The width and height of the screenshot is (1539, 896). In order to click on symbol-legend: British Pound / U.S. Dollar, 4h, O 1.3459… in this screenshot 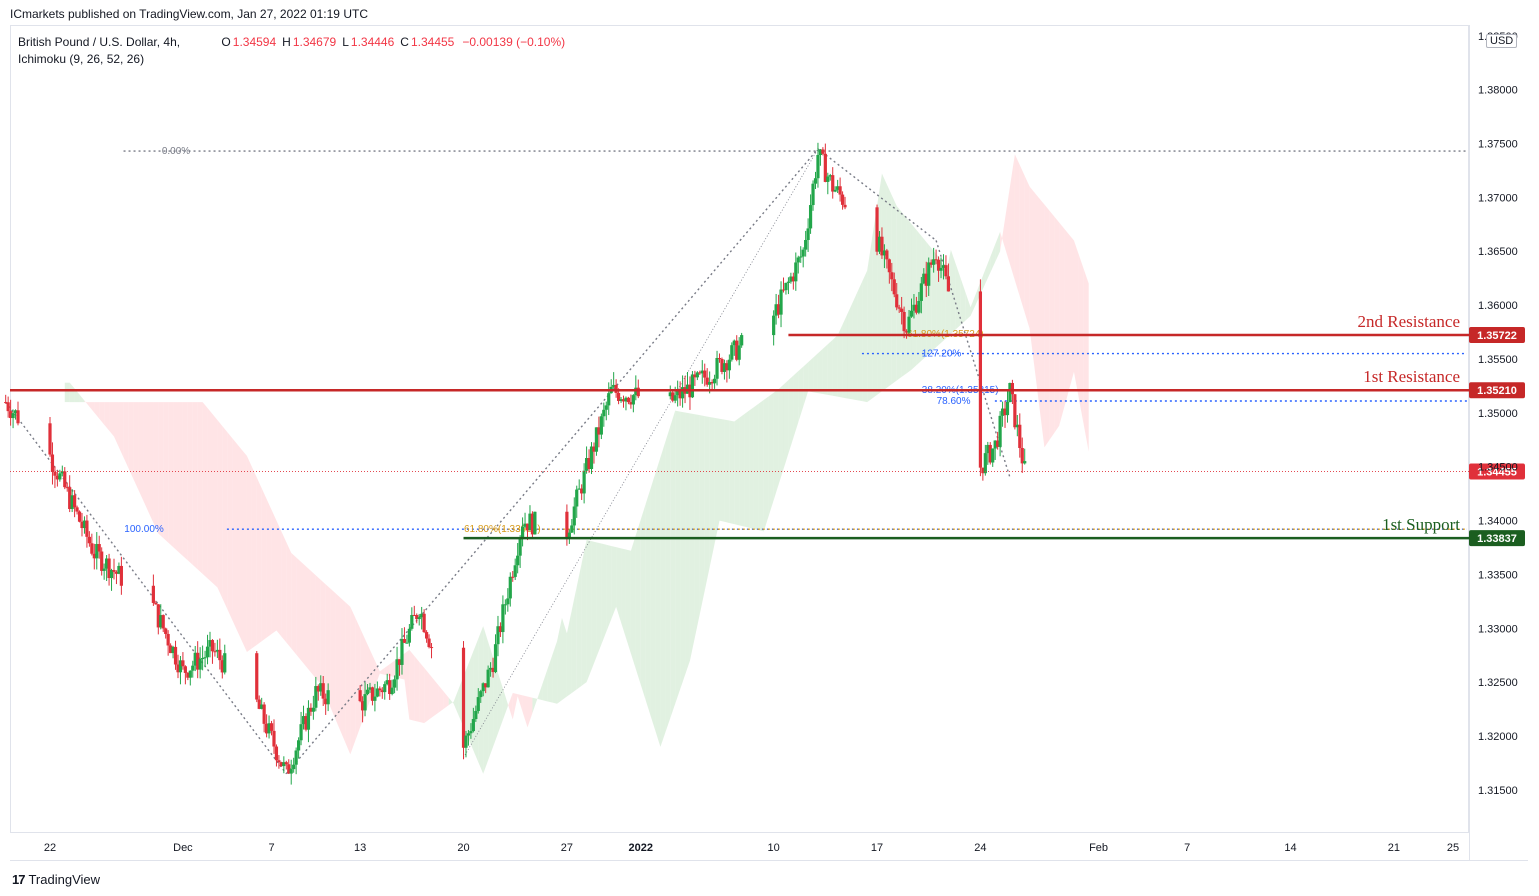, I will do `click(295, 42)`.